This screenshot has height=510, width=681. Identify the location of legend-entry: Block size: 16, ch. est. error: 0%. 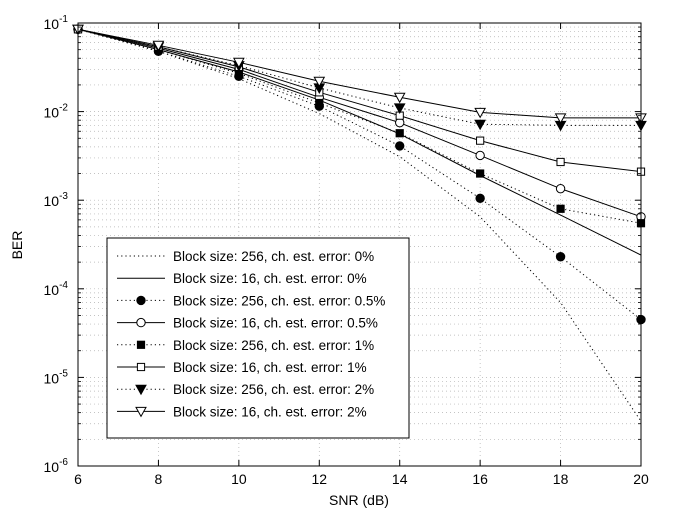
(242, 278).